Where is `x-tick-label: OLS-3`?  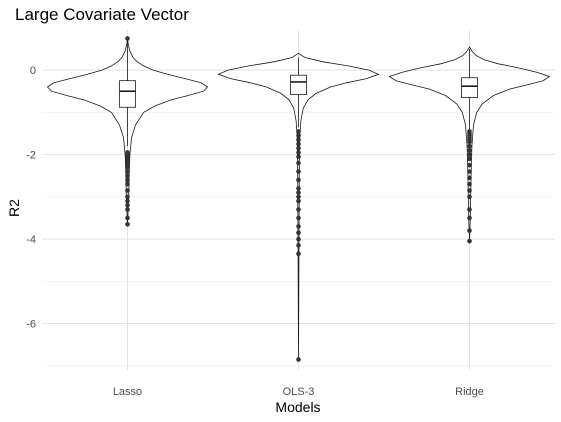 x-tick-label: OLS-3 is located at coordinates (299, 392).